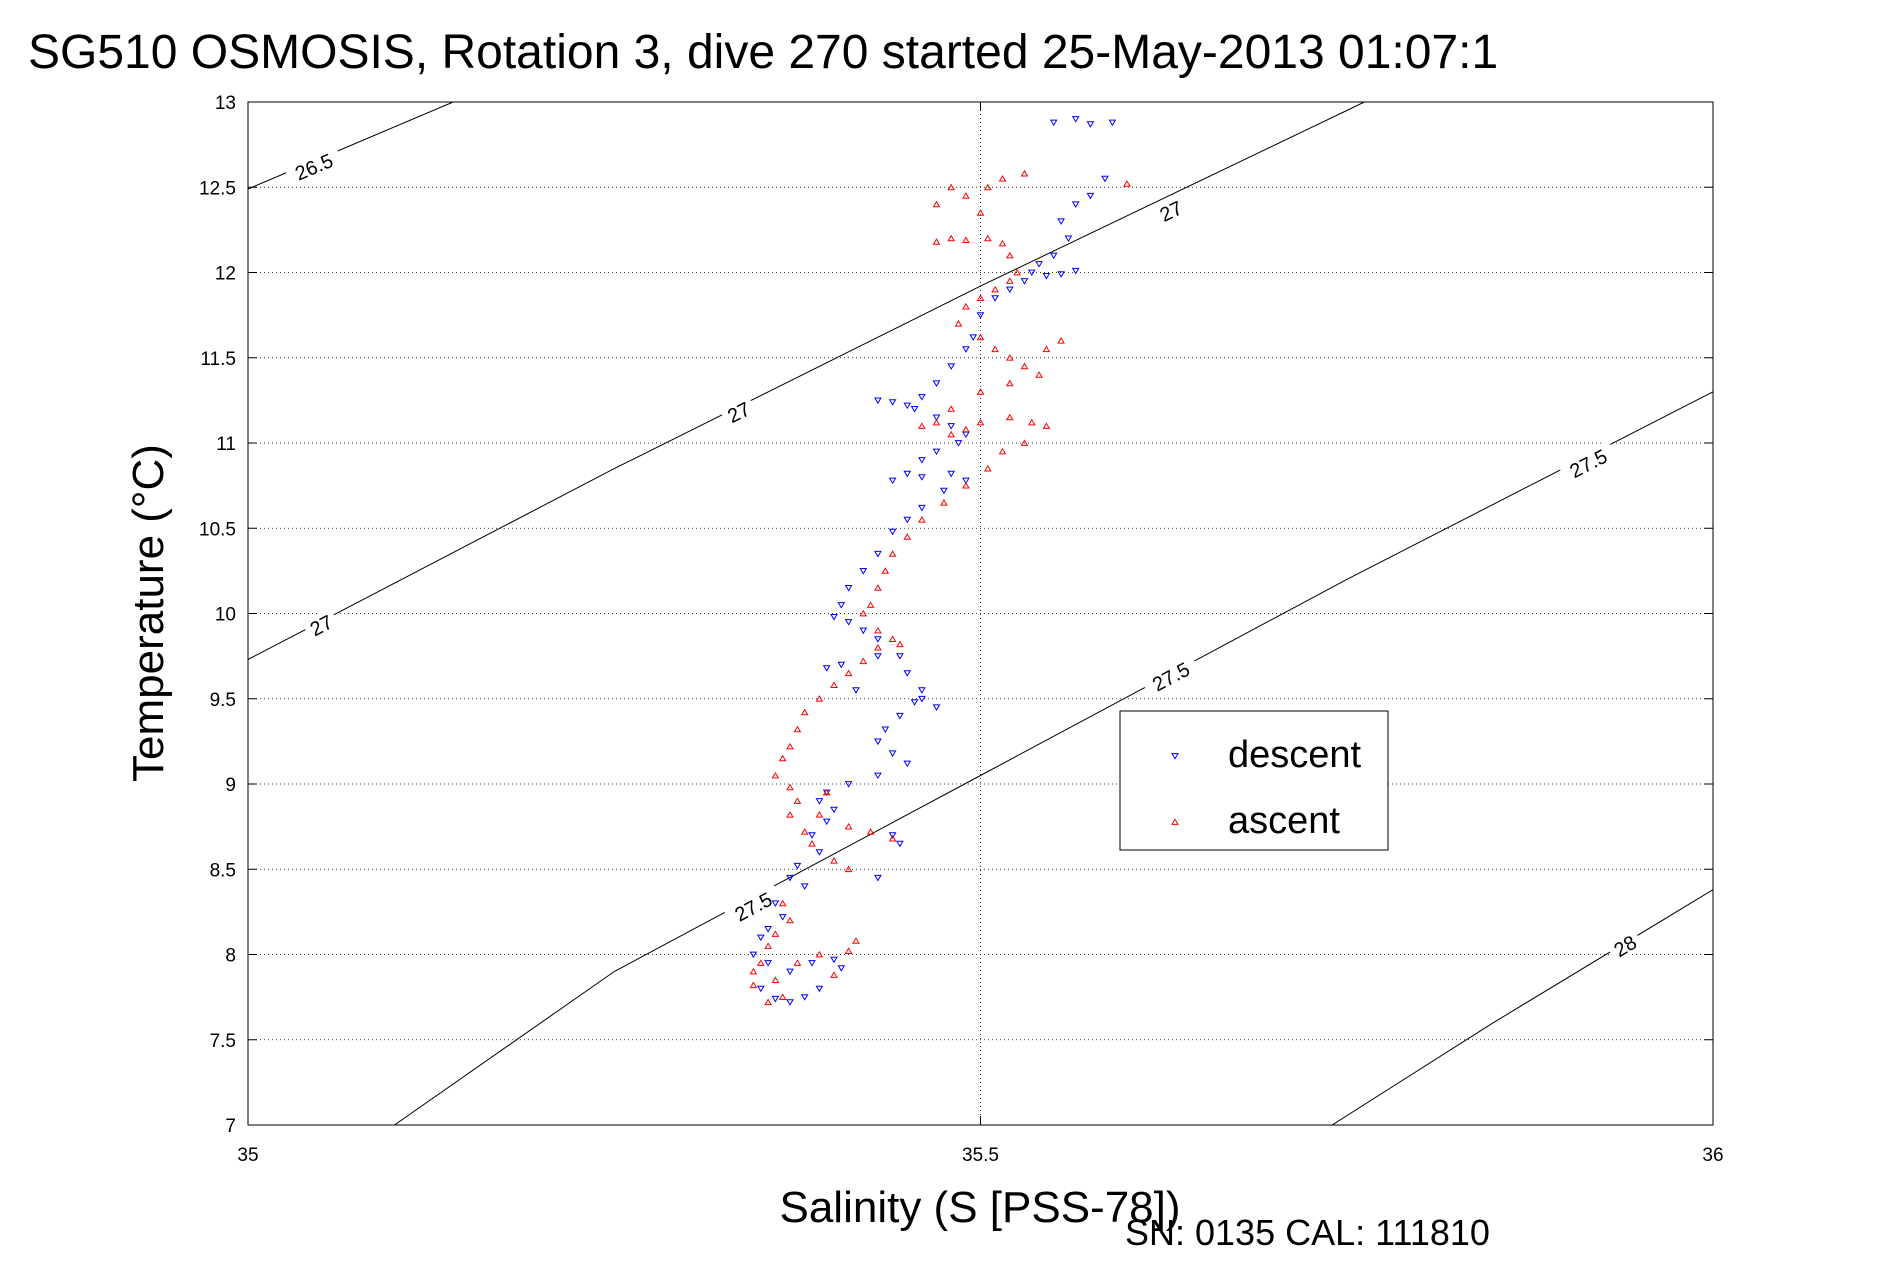 This screenshot has height=1267, width=1891. What do you see at coordinates (1254, 780) in the screenshot?
I see `legend-box` at bounding box center [1254, 780].